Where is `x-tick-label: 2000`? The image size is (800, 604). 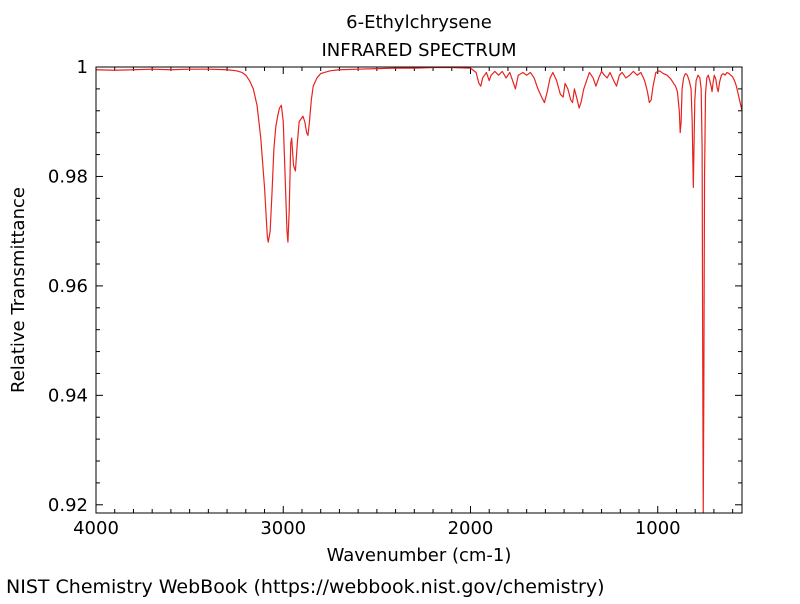 x-tick-label: 2000 is located at coordinates (471, 528).